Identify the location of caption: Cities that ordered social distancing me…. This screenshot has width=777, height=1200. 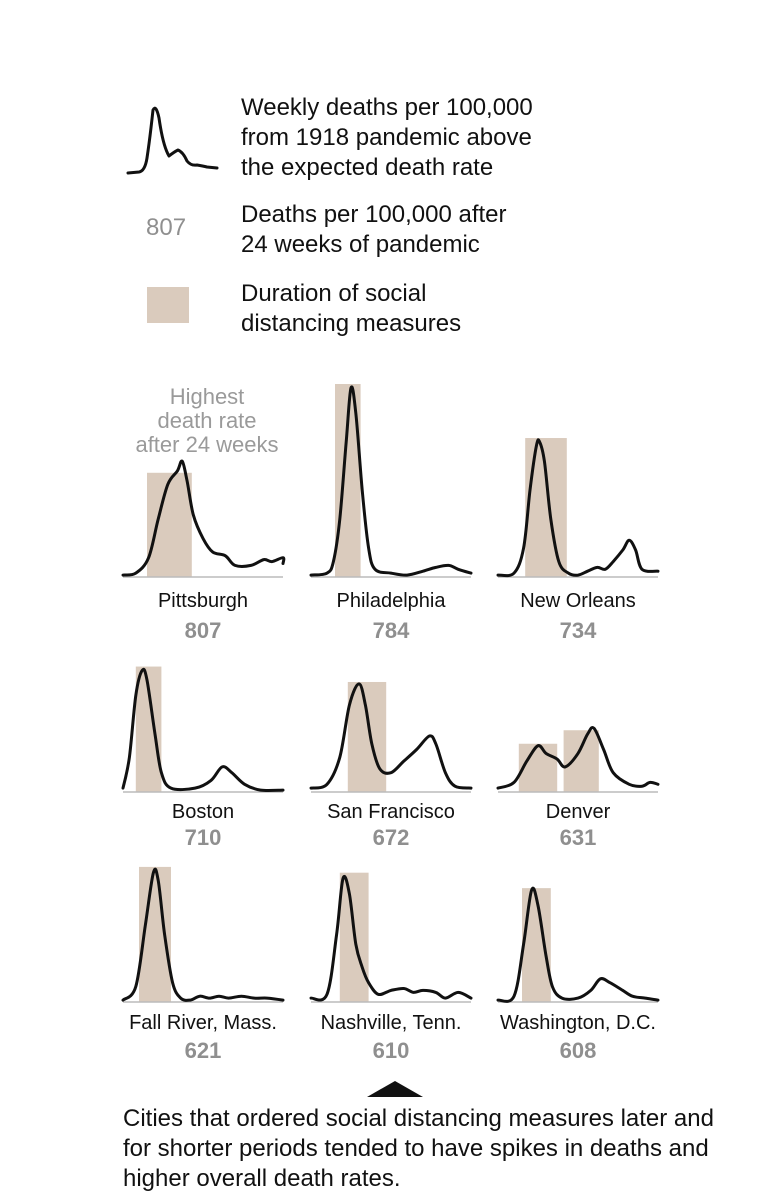
(418, 1148).